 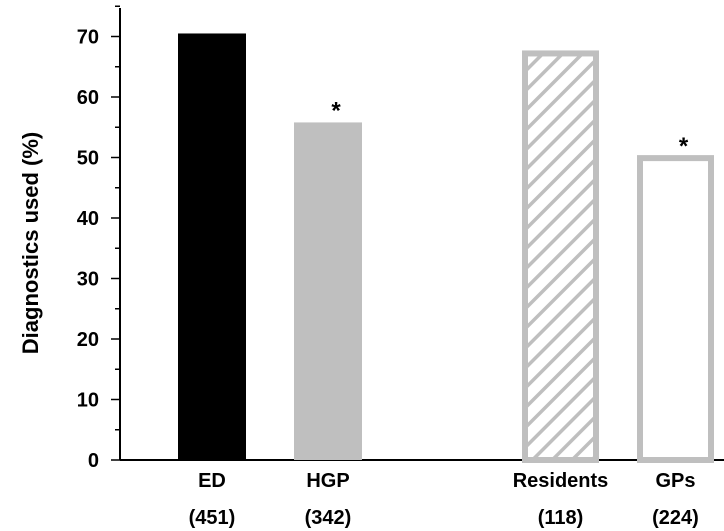 I want to click on y-tick-label: 50, so click(x=88, y=159).